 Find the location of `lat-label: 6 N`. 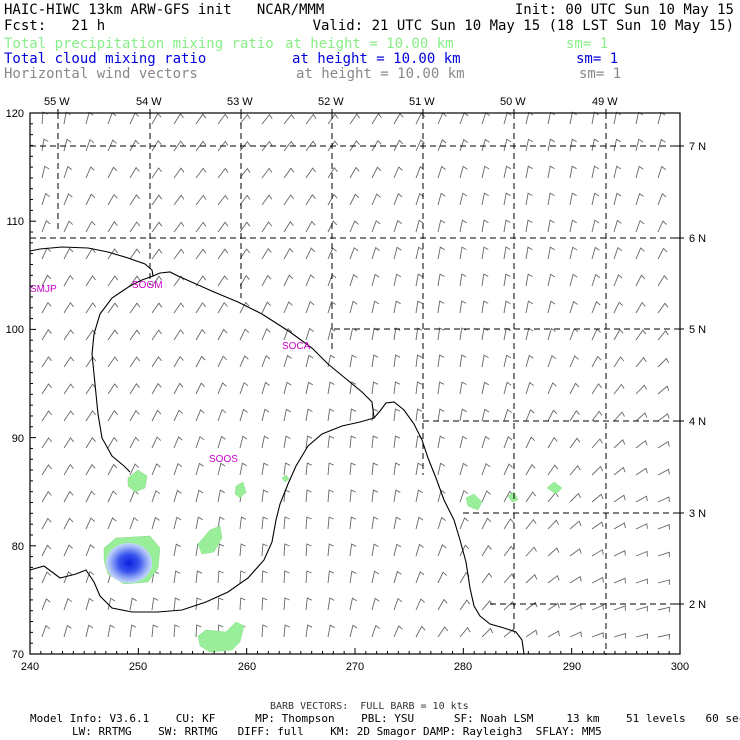

lat-label: 6 N is located at coordinates (697, 239).